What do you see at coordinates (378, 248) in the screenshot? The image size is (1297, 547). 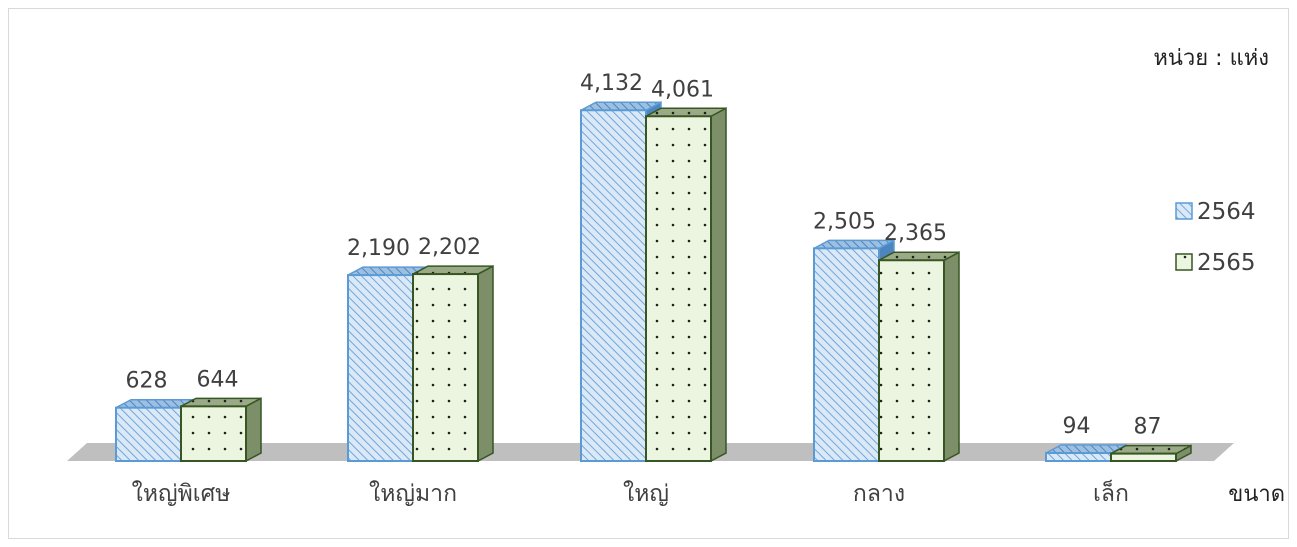 I see `data-label-2564-1: 2,190` at bounding box center [378, 248].